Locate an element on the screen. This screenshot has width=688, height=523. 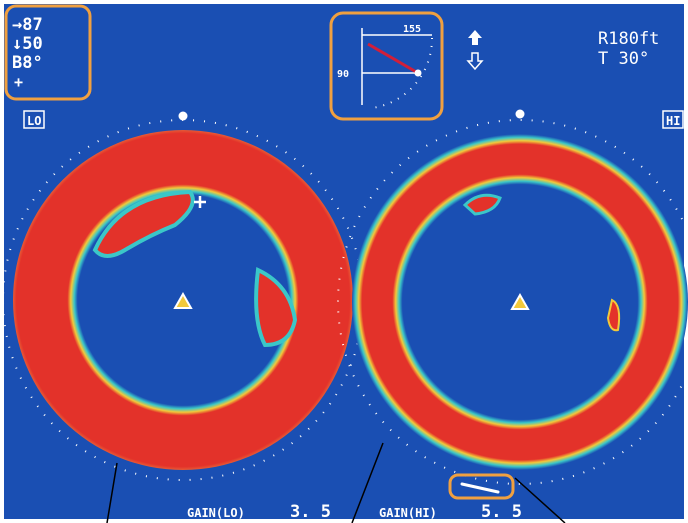
tilt-readout: T 30° is located at coordinates (623, 59).